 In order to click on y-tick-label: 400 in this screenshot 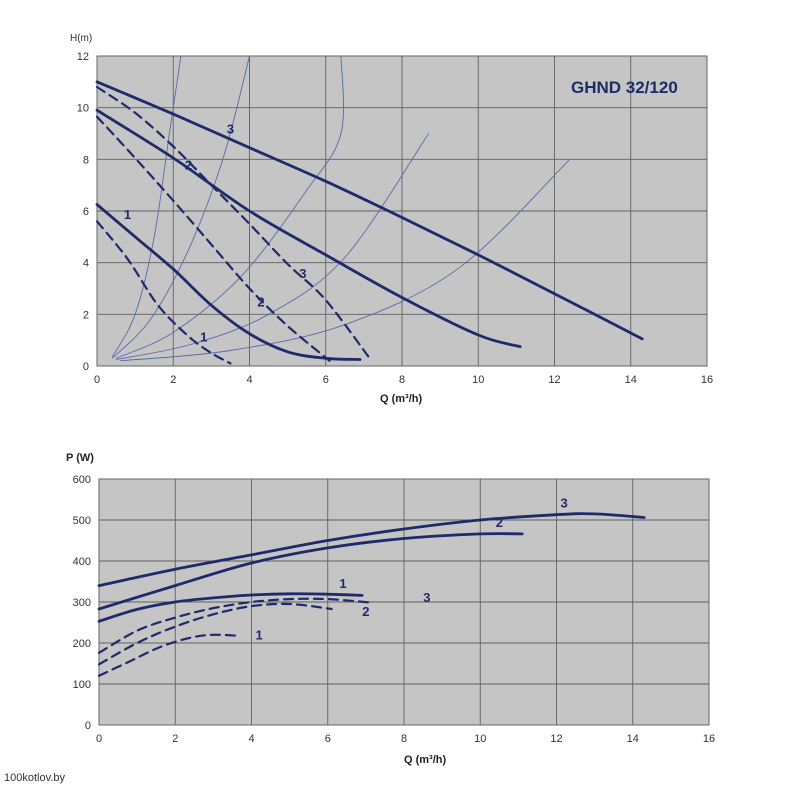, I will do `click(82, 562)`.